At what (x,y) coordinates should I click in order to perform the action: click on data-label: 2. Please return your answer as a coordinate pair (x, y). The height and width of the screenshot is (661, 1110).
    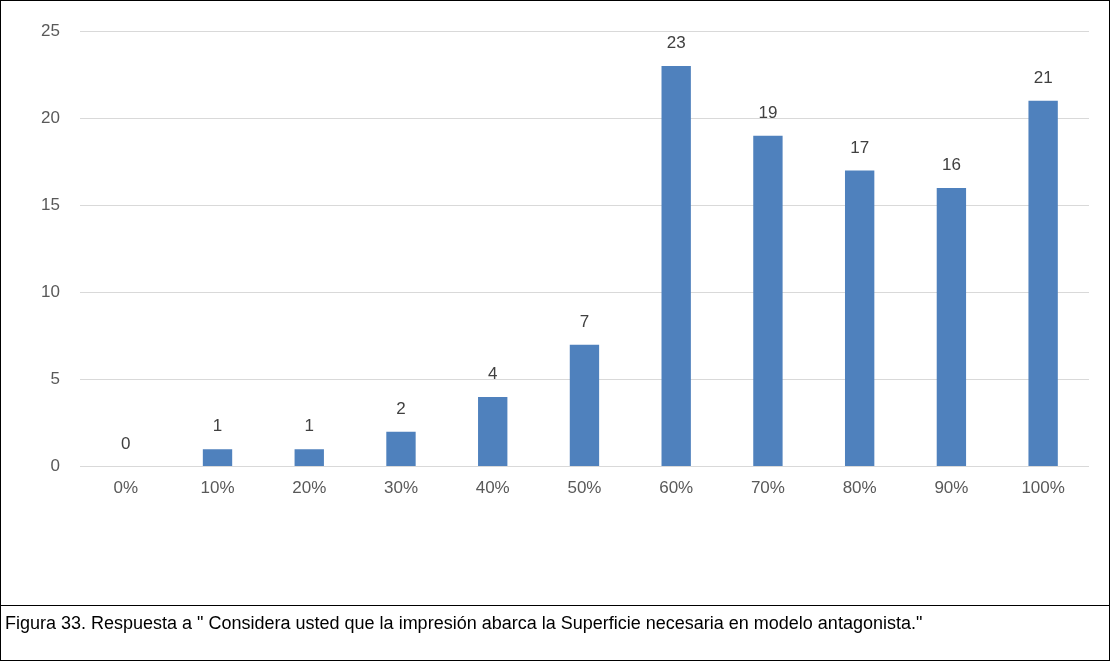
    Looking at the image, I should click on (401, 408).